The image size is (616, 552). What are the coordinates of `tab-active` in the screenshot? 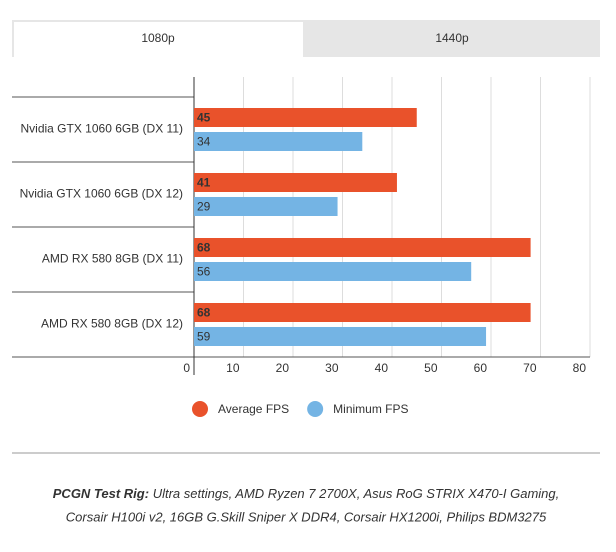 It's located at (158, 39).